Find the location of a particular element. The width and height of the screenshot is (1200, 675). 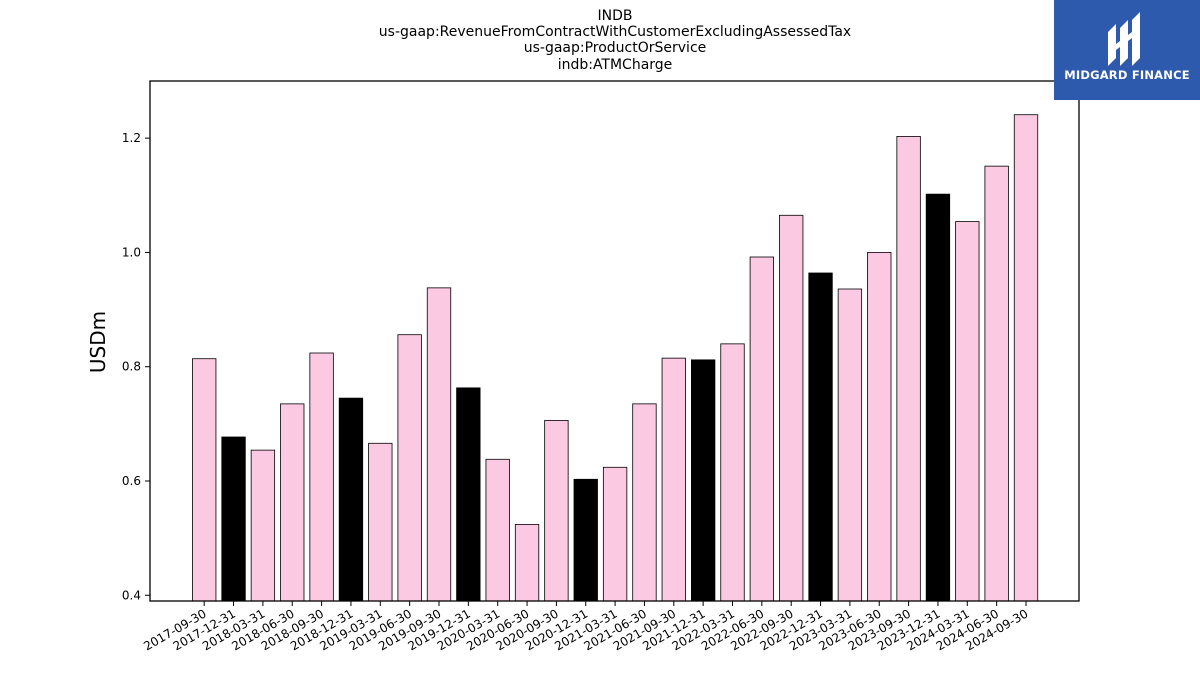

y-tick-label: 1.0 is located at coordinates (131, 252).